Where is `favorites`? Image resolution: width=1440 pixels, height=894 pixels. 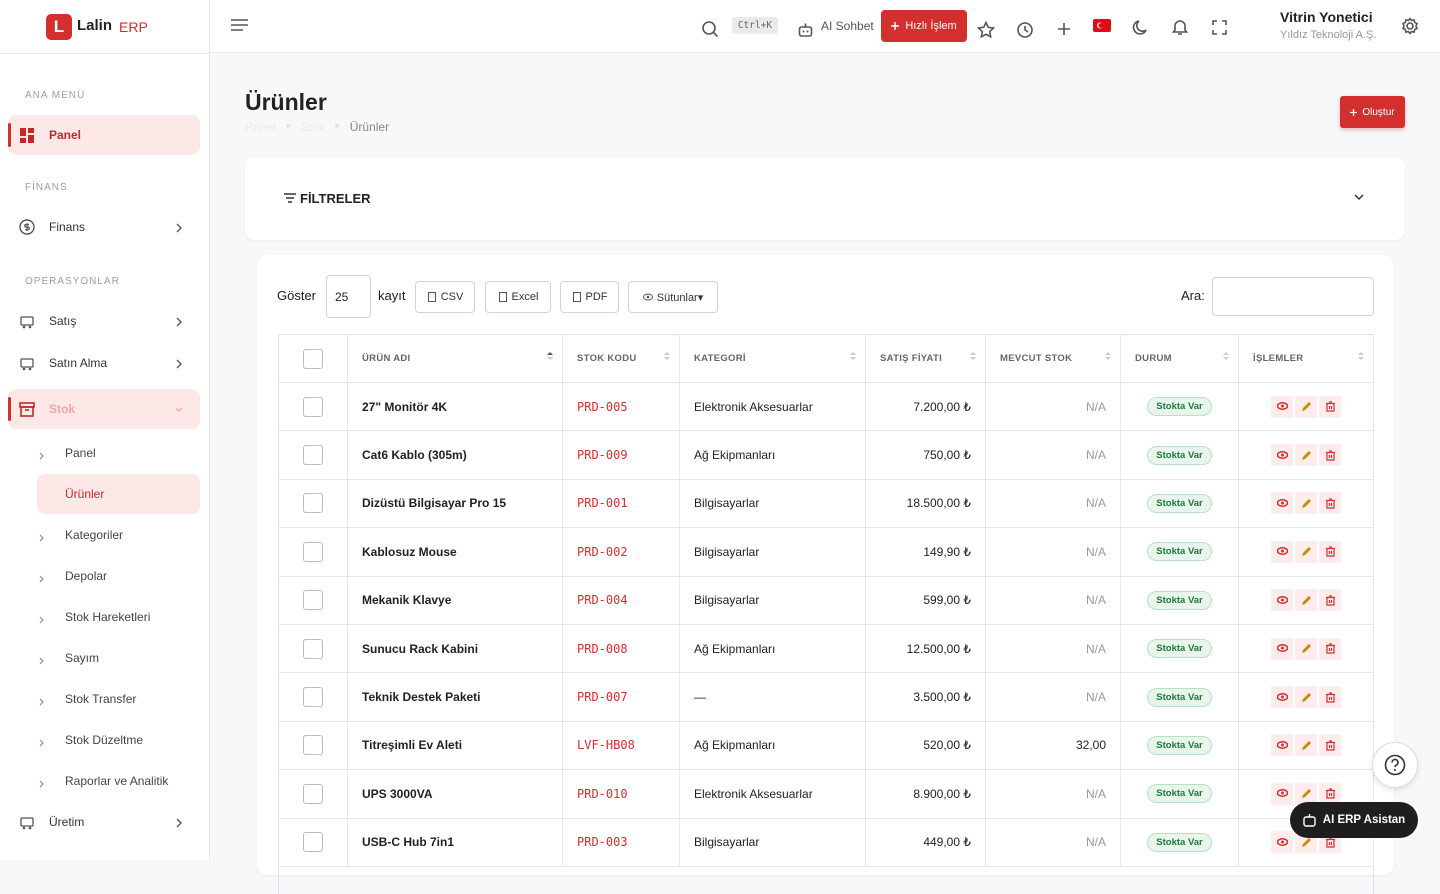
favorites is located at coordinates (986, 30).